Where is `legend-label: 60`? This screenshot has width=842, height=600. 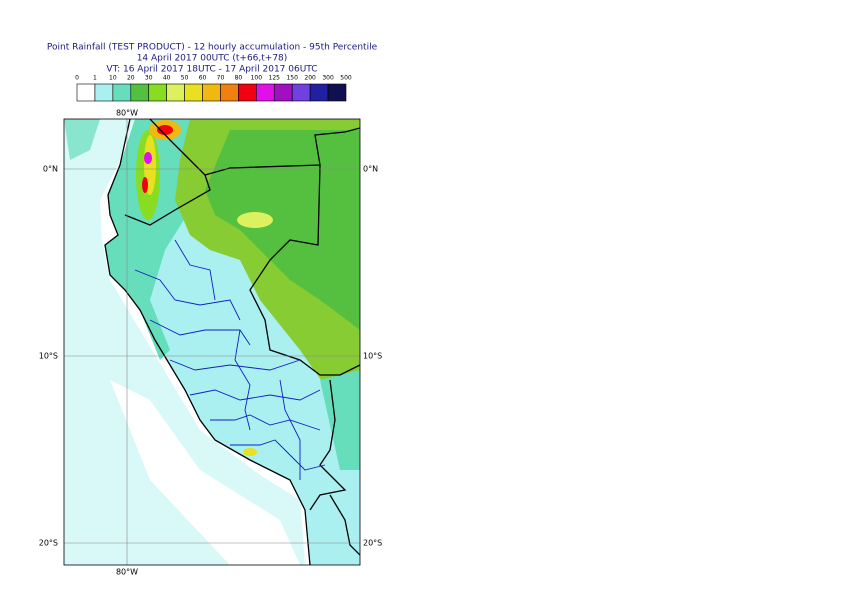
legend-label: 60 is located at coordinates (203, 78).